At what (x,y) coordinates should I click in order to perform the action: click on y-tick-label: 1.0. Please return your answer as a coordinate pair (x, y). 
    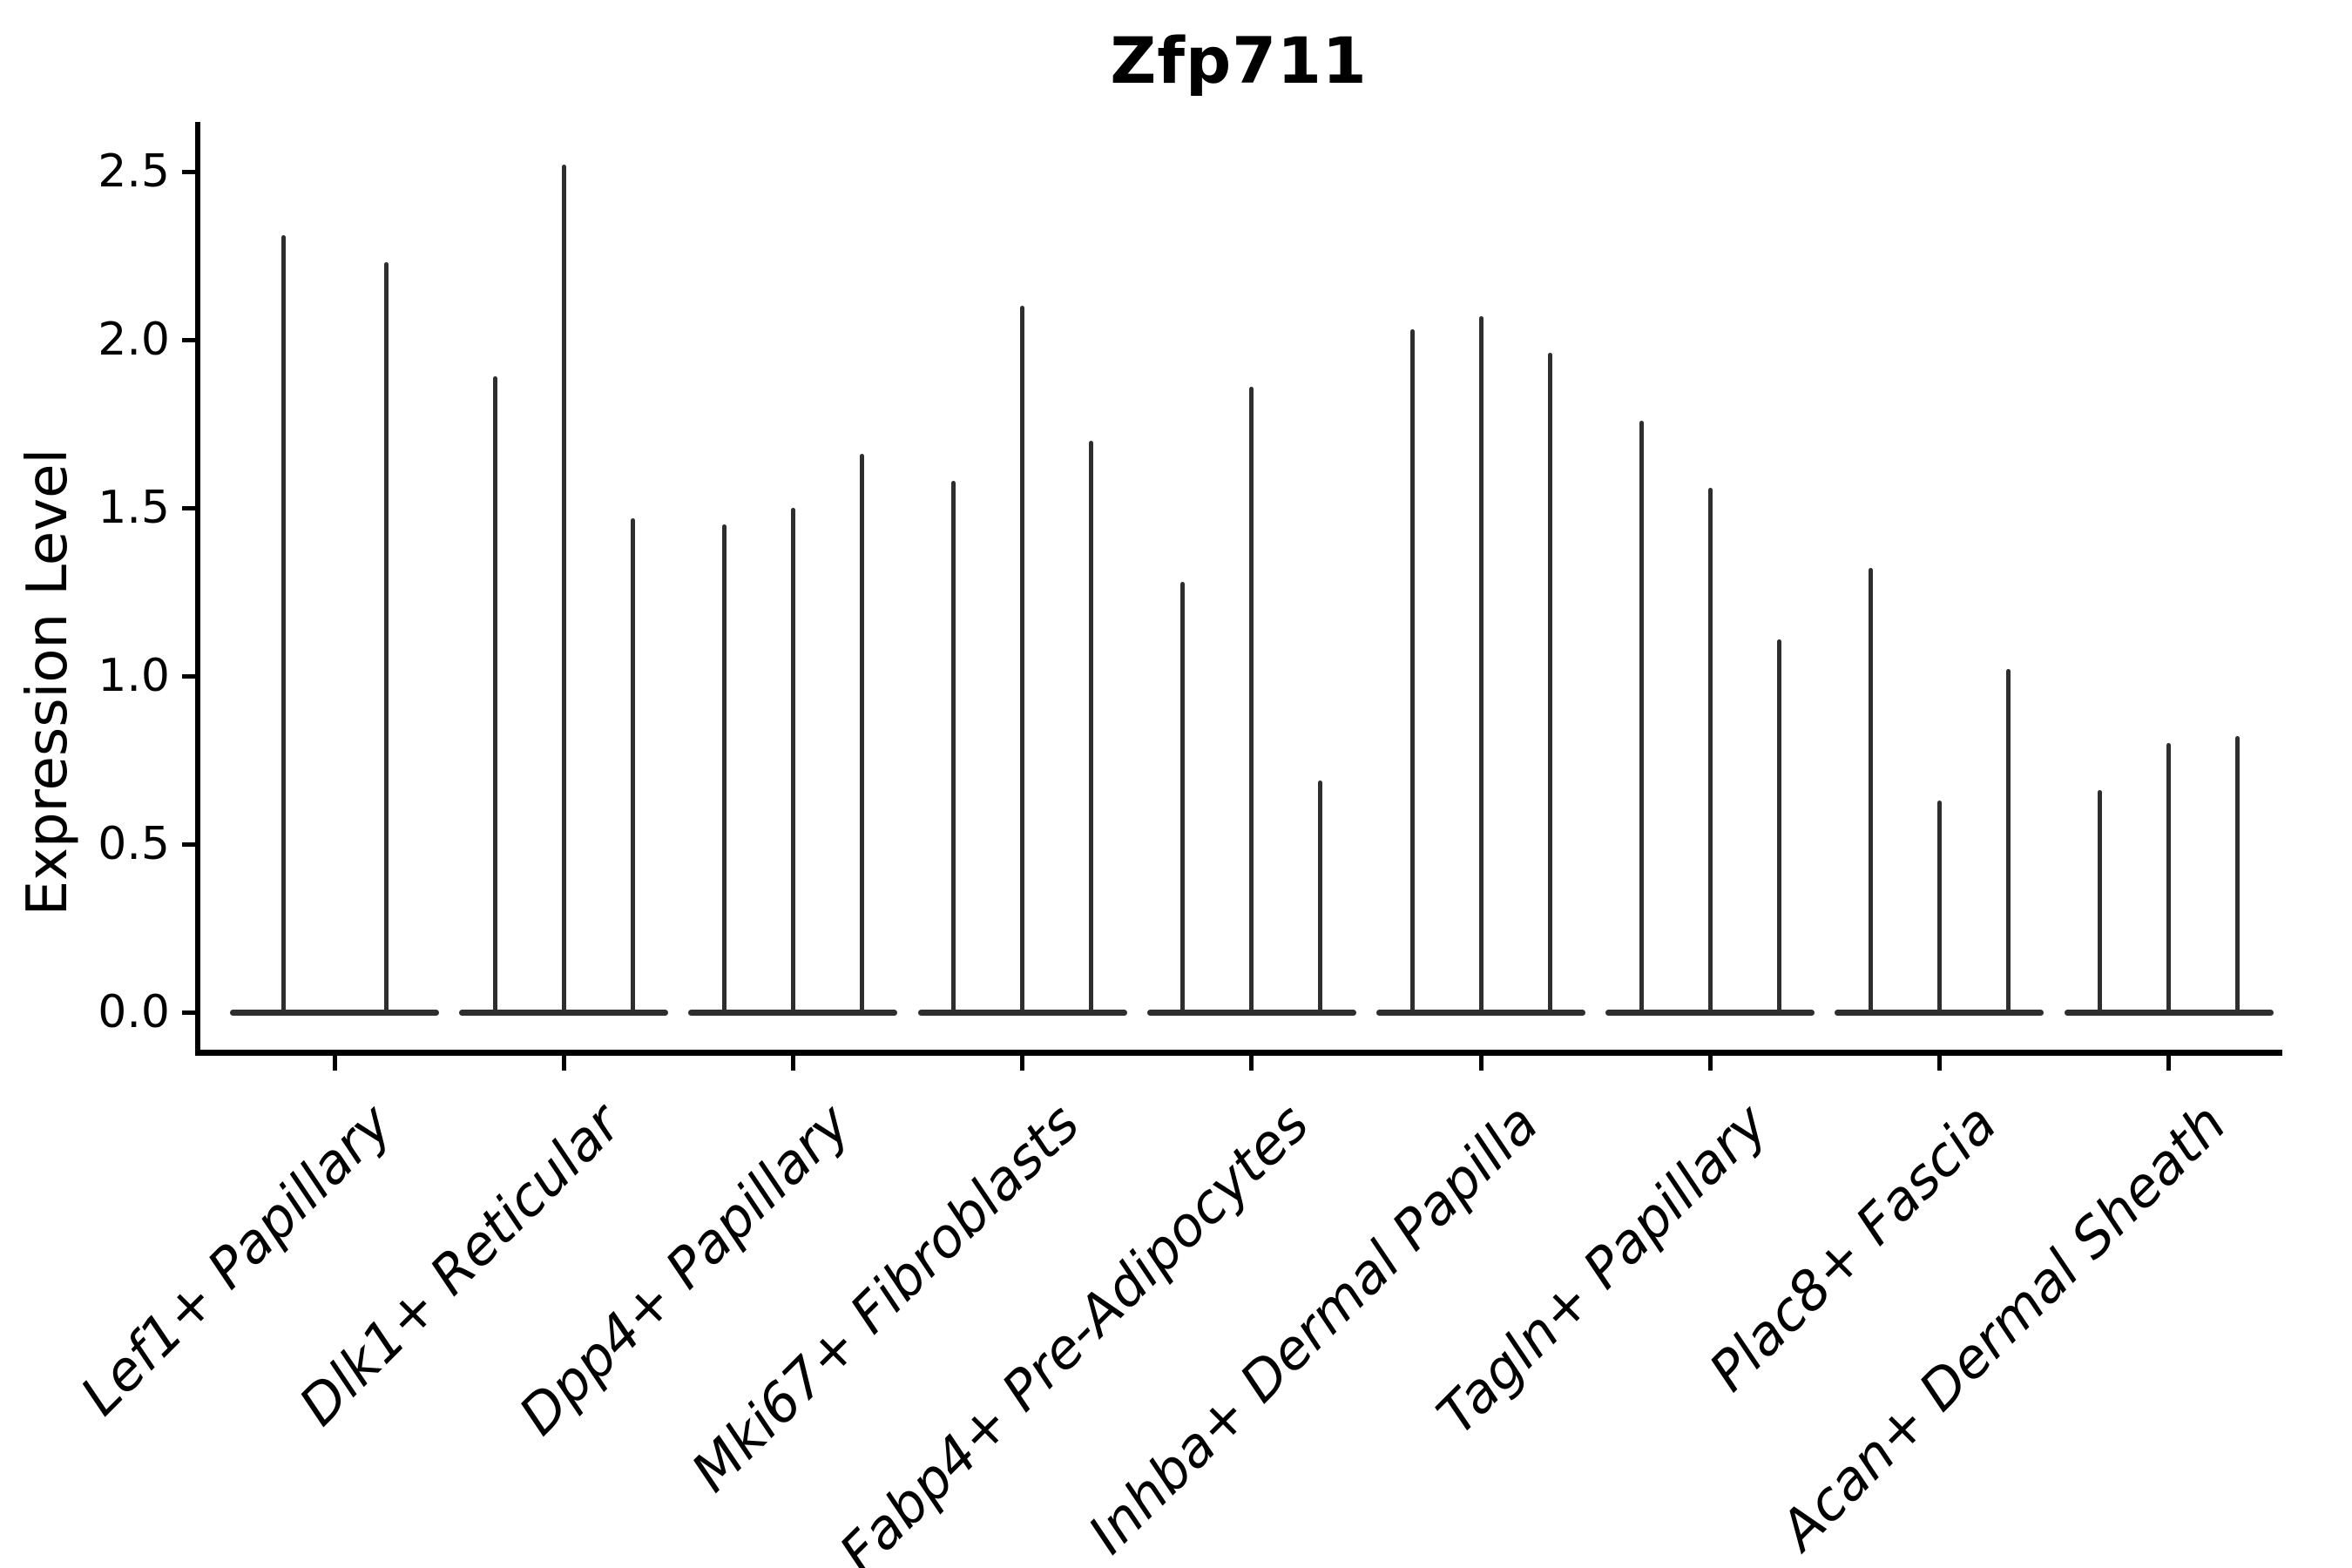
    Looking at the image, I should click on (134, 676).